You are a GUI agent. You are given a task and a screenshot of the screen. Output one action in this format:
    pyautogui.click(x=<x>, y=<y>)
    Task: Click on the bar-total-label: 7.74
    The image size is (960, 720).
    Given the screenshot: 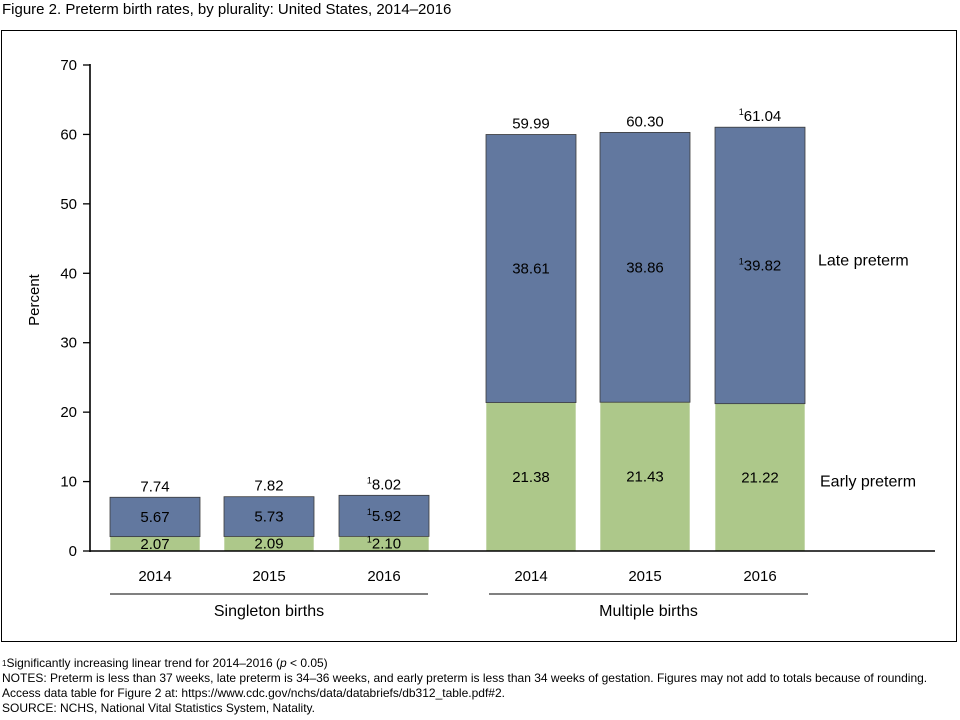 What is the action you would take?
    pyautogui.click(x=154, y=486)
    